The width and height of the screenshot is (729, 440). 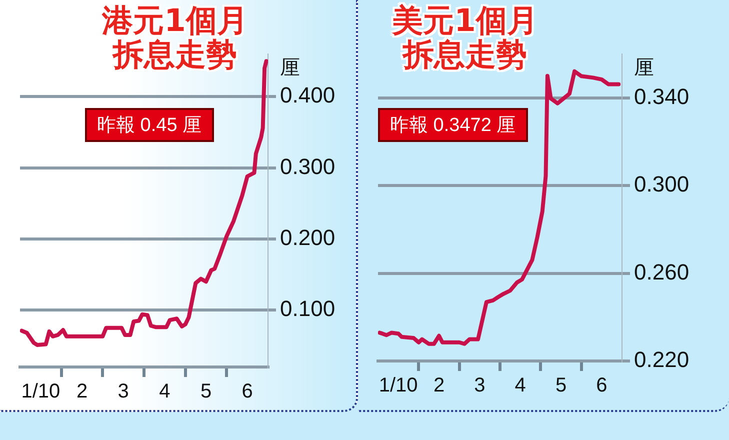 What do you see at coordinates (662, 359) in the screenshot?
I see `y-tick-label: 0.220` at bounding box center [662, 359].